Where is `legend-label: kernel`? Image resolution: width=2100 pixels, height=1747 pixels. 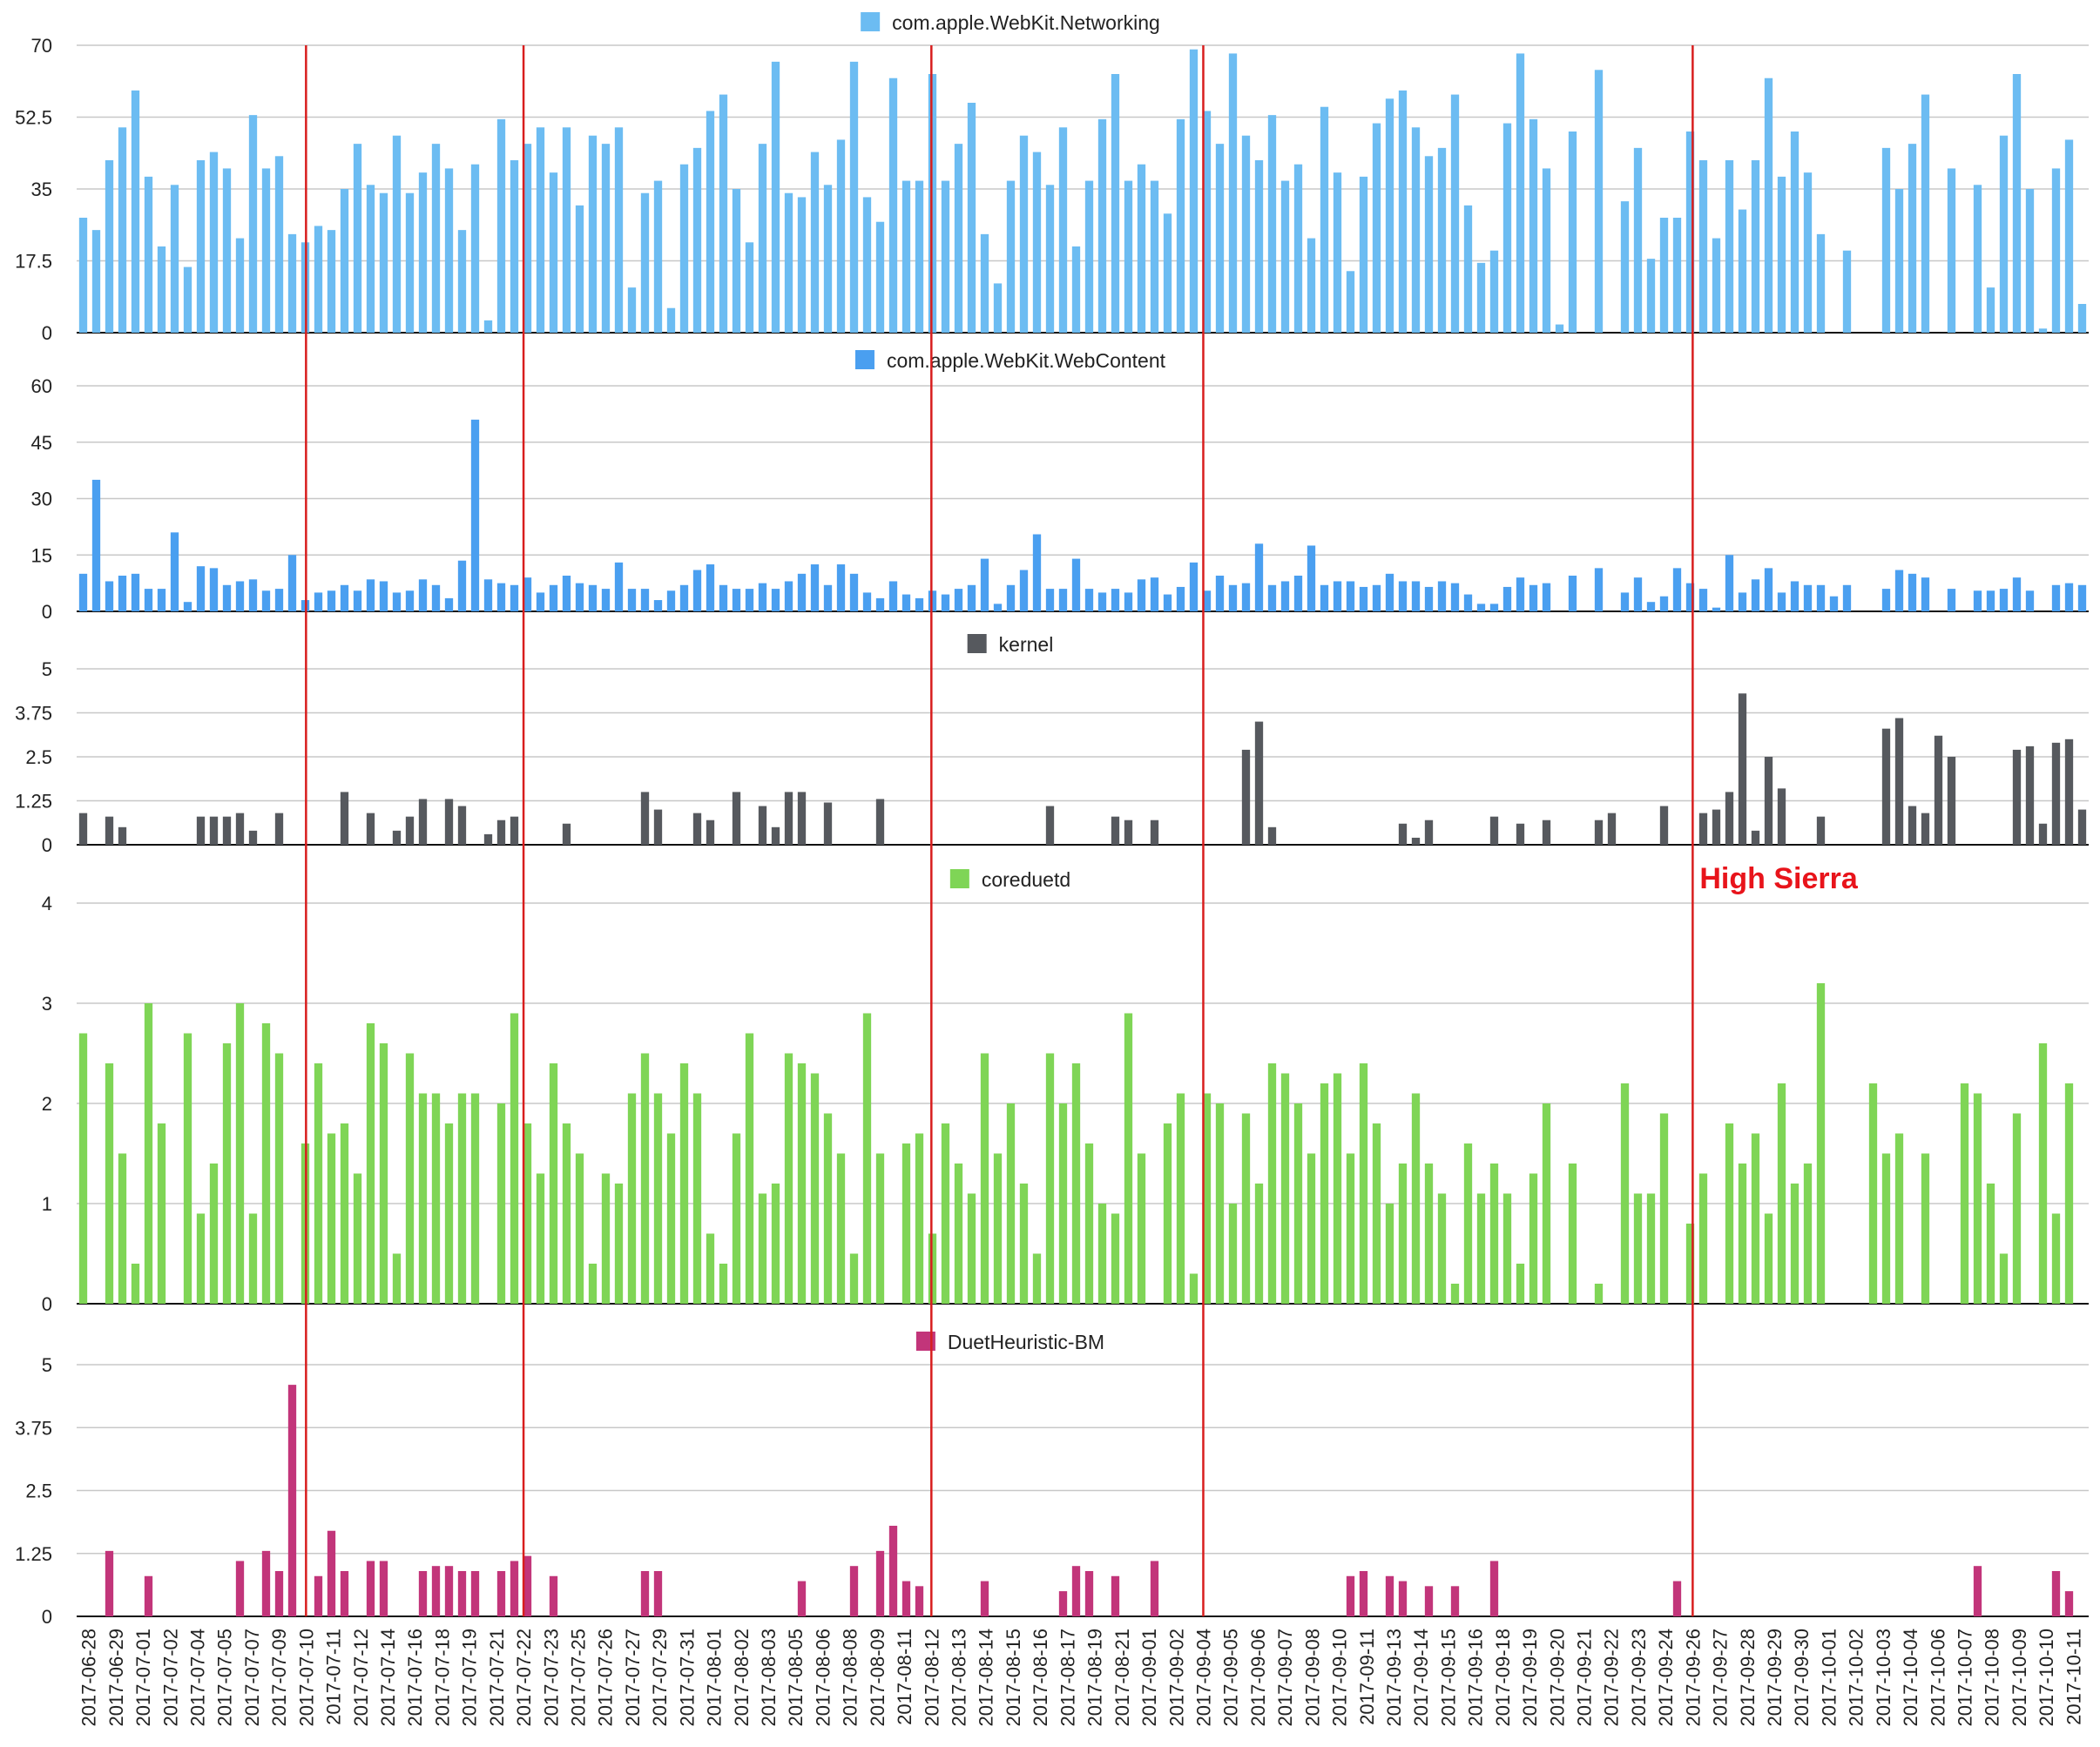
legend-label: kernel is located at coordinates (1026, 644).